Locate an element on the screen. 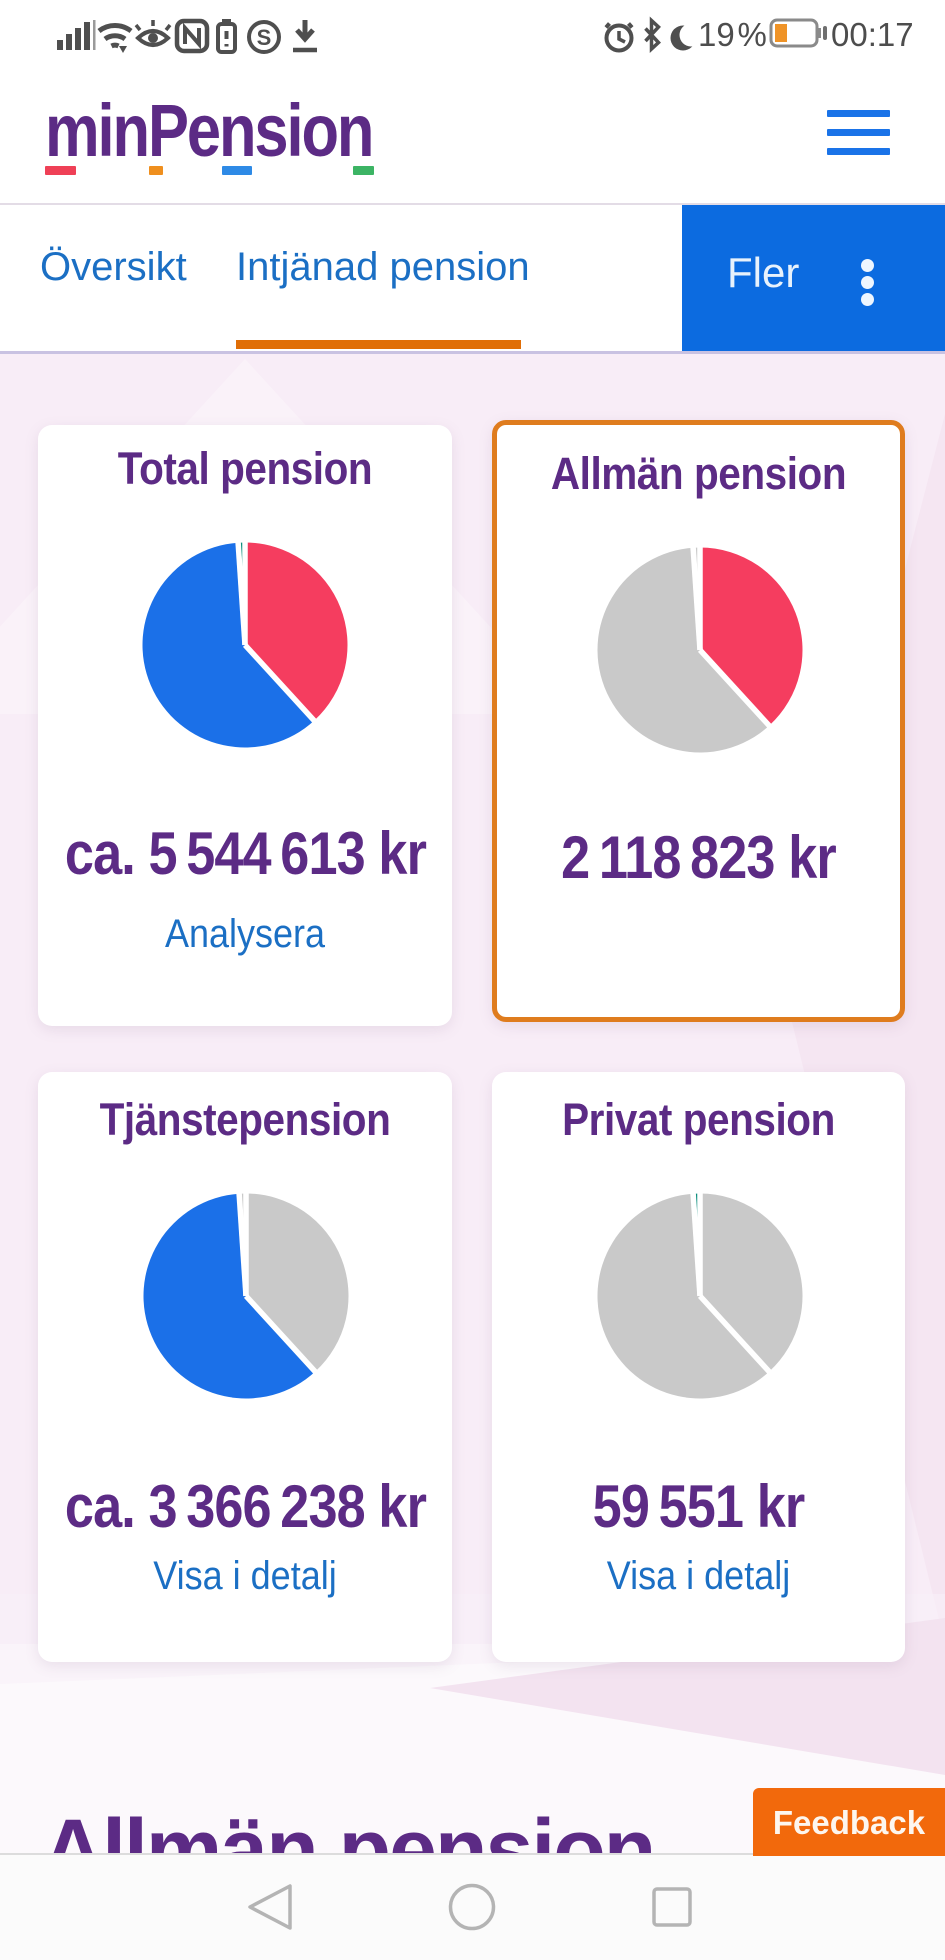  svg-text: S is located at coordinates (264, 37).